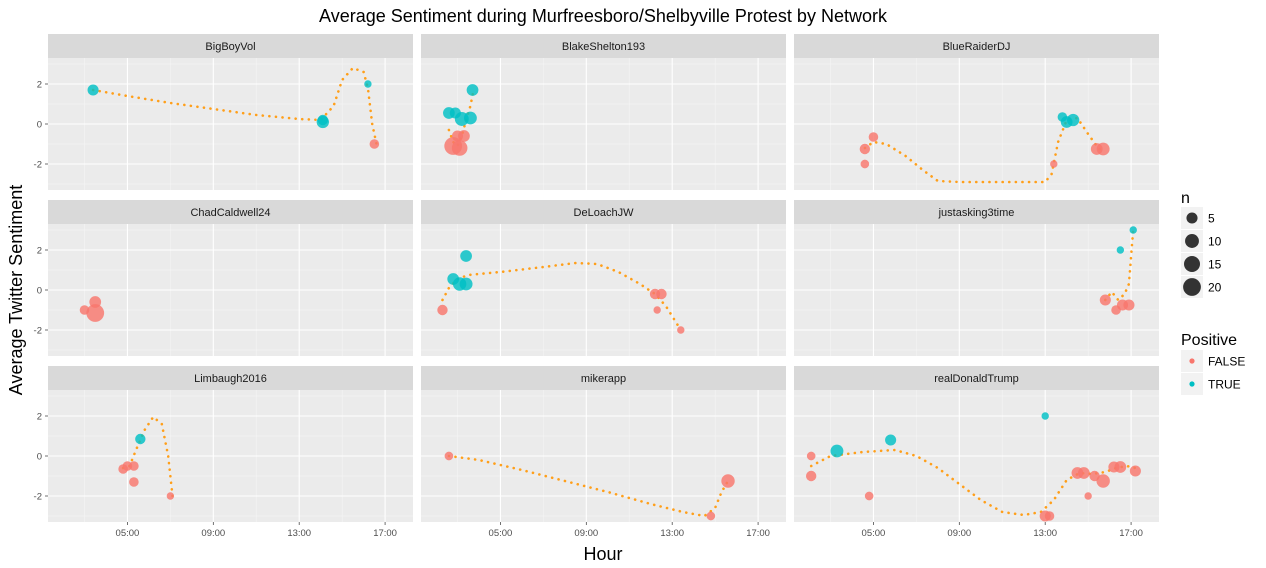 Image resolution: width=1266 pixels, height=568 pixels. I want to click on legend-size-label: 10, so click(1215, 242).